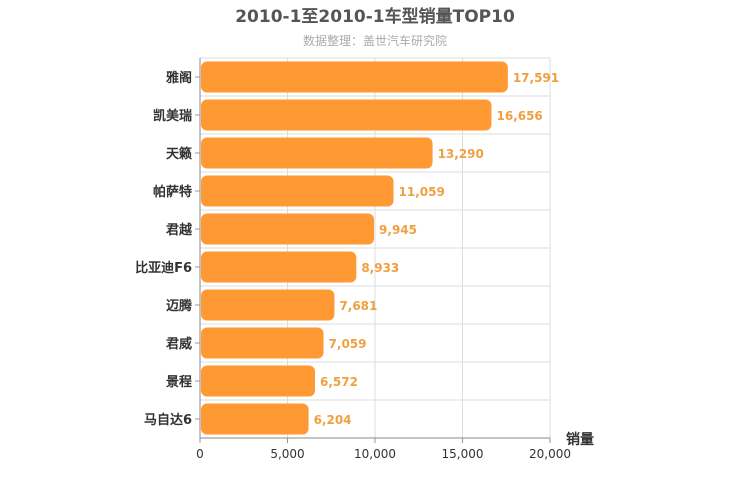  Describe the element at coordinates (380, 268) in the screenshot. I see `value-label: 8,933` at that location.